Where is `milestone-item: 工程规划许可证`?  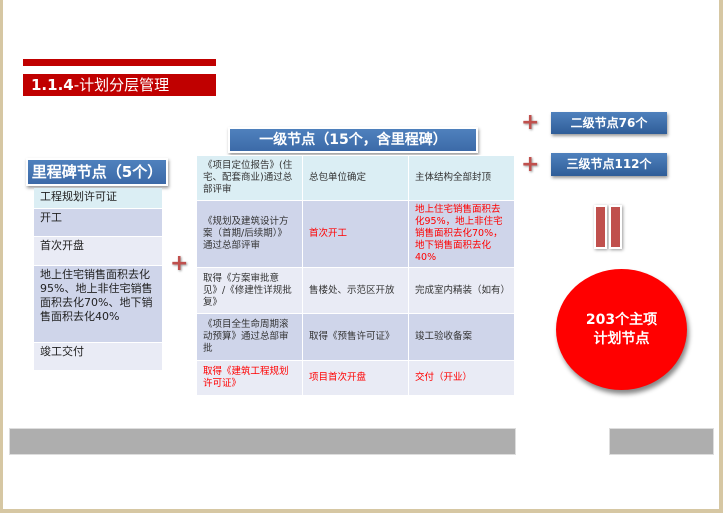
milestone-item: 工程规划许可证 is located at coordinates (98, 198).